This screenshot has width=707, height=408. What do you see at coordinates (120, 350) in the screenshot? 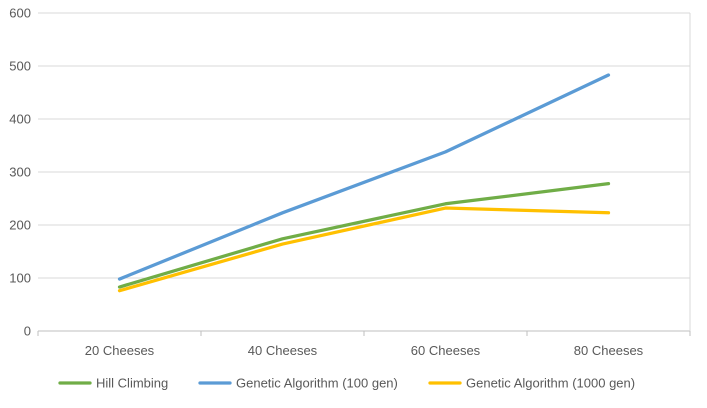
I see `x-tick-label-20-cheeses: 20 Cheeses` at bounding box center [120, 350].